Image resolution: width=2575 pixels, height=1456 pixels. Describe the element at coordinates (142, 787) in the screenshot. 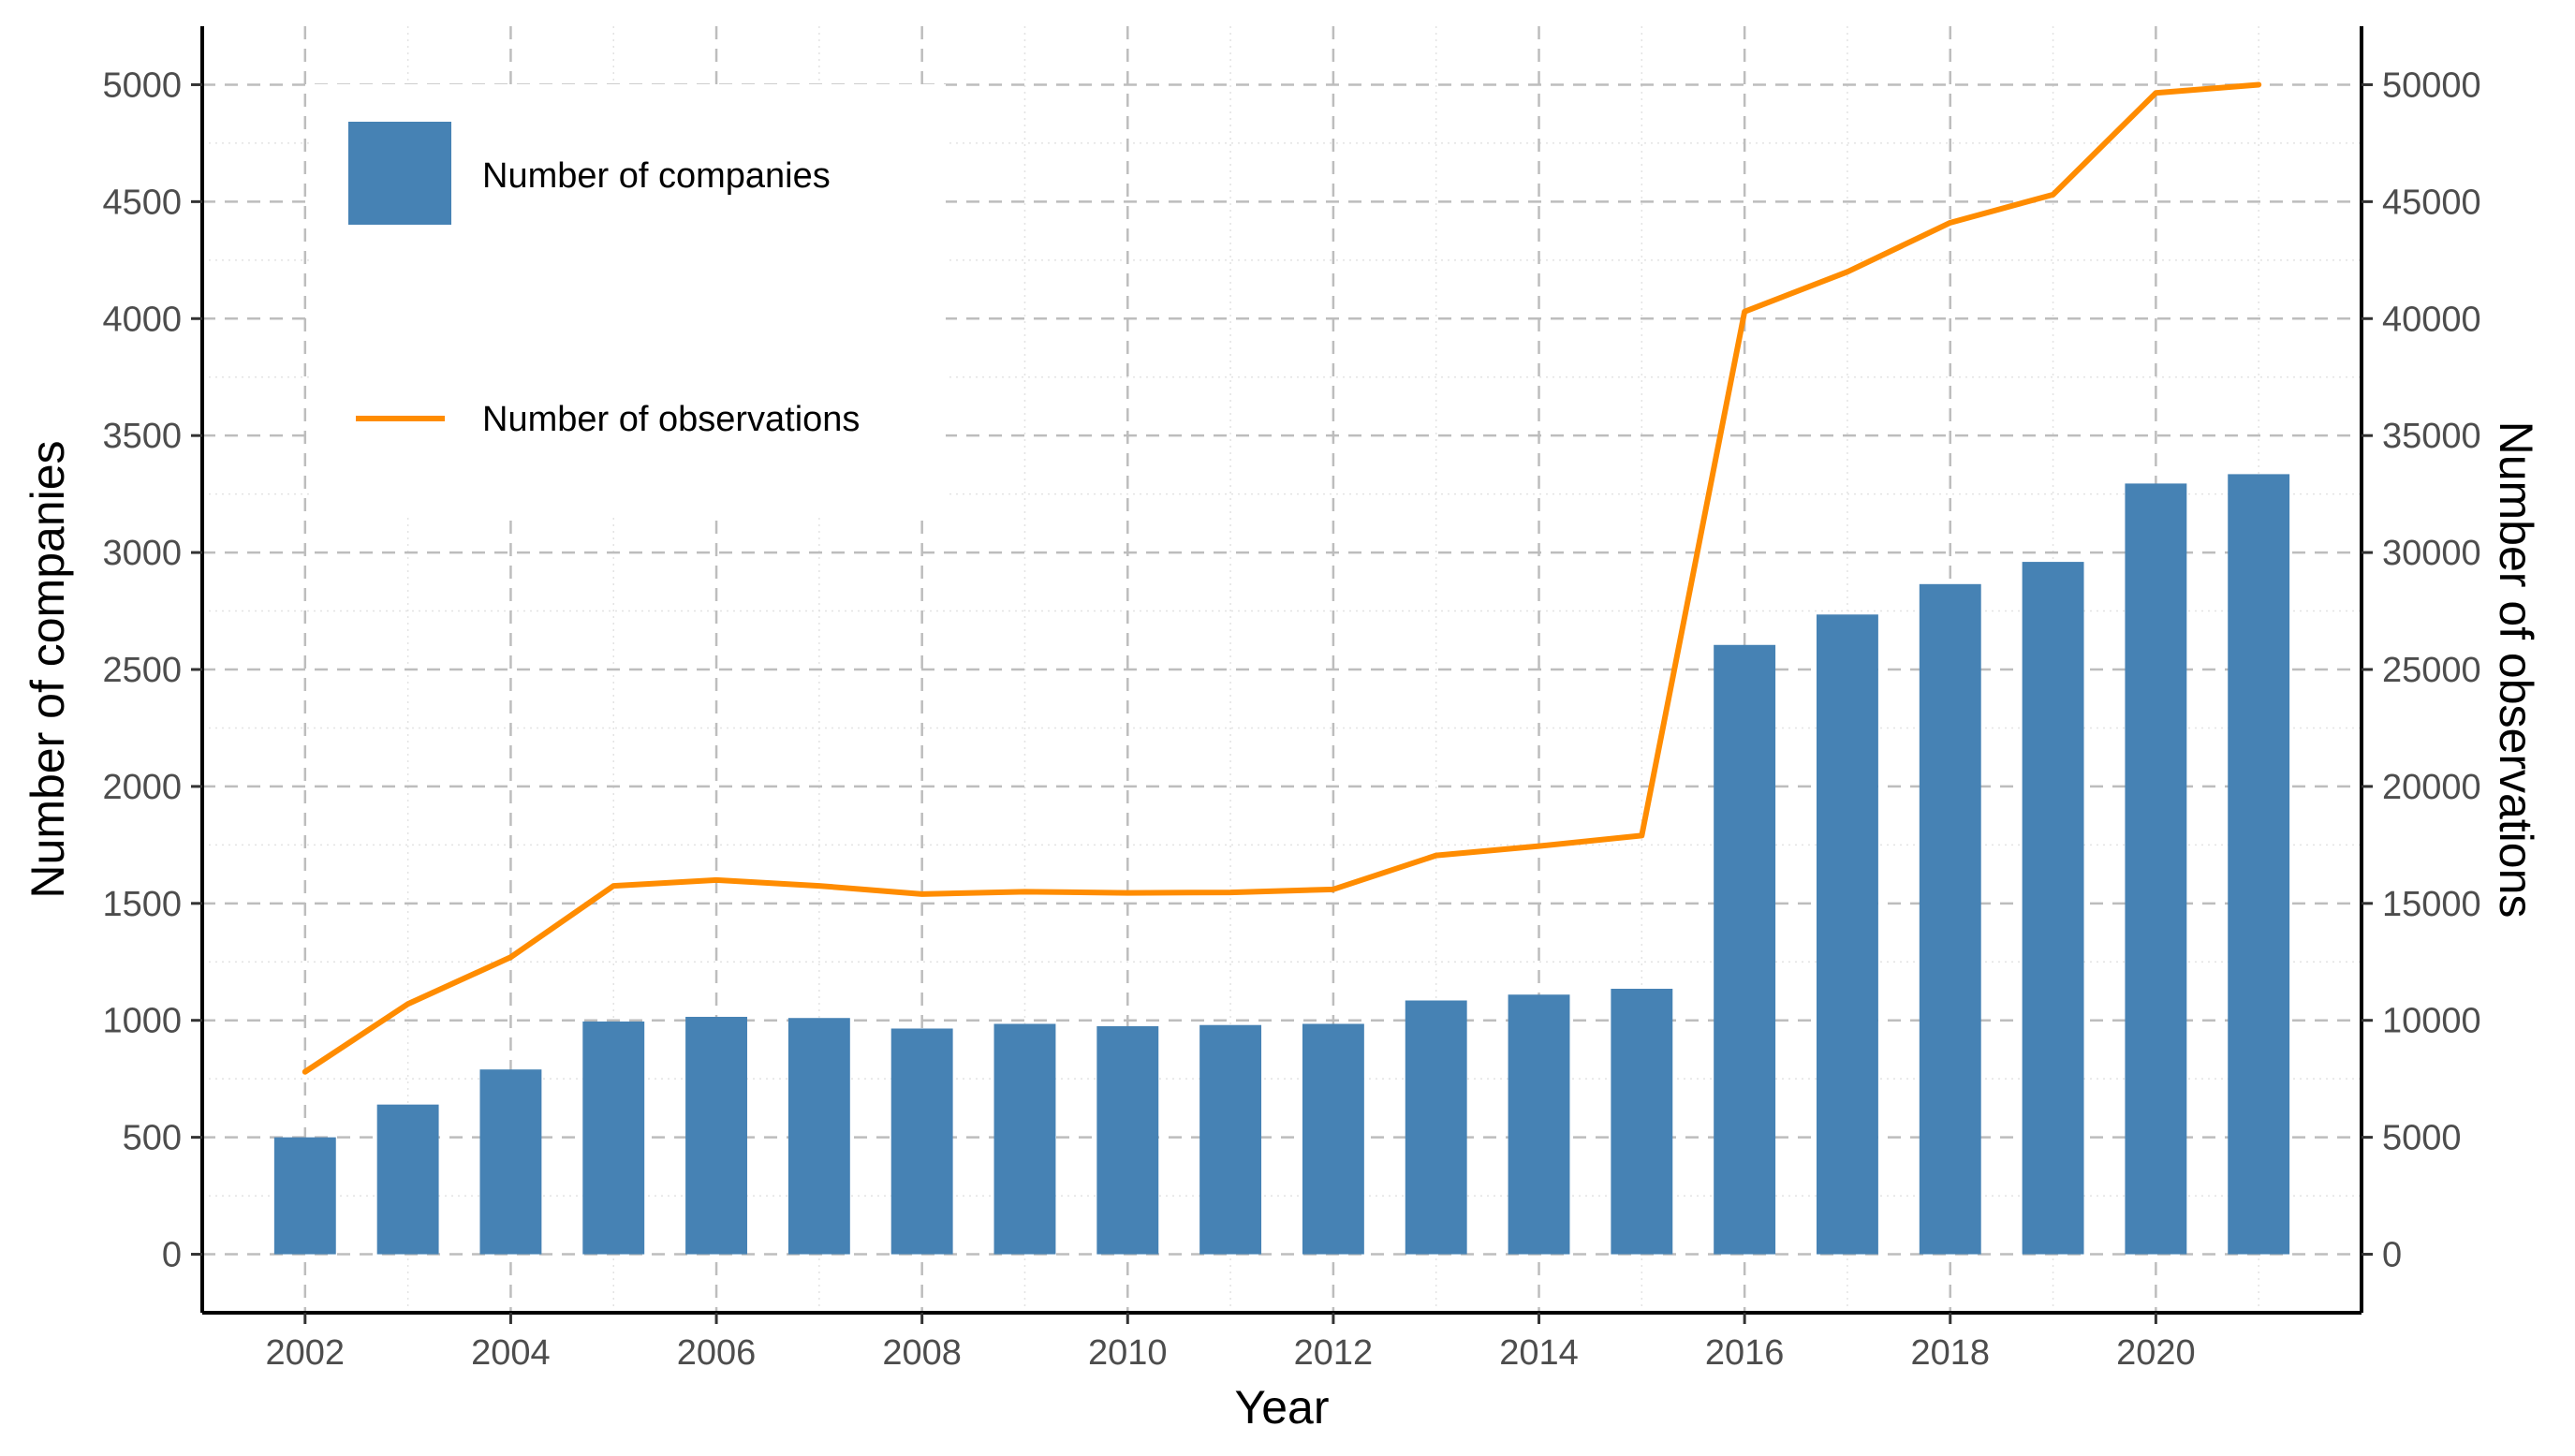

I see `left-y-tick-label: 2000` at that location.